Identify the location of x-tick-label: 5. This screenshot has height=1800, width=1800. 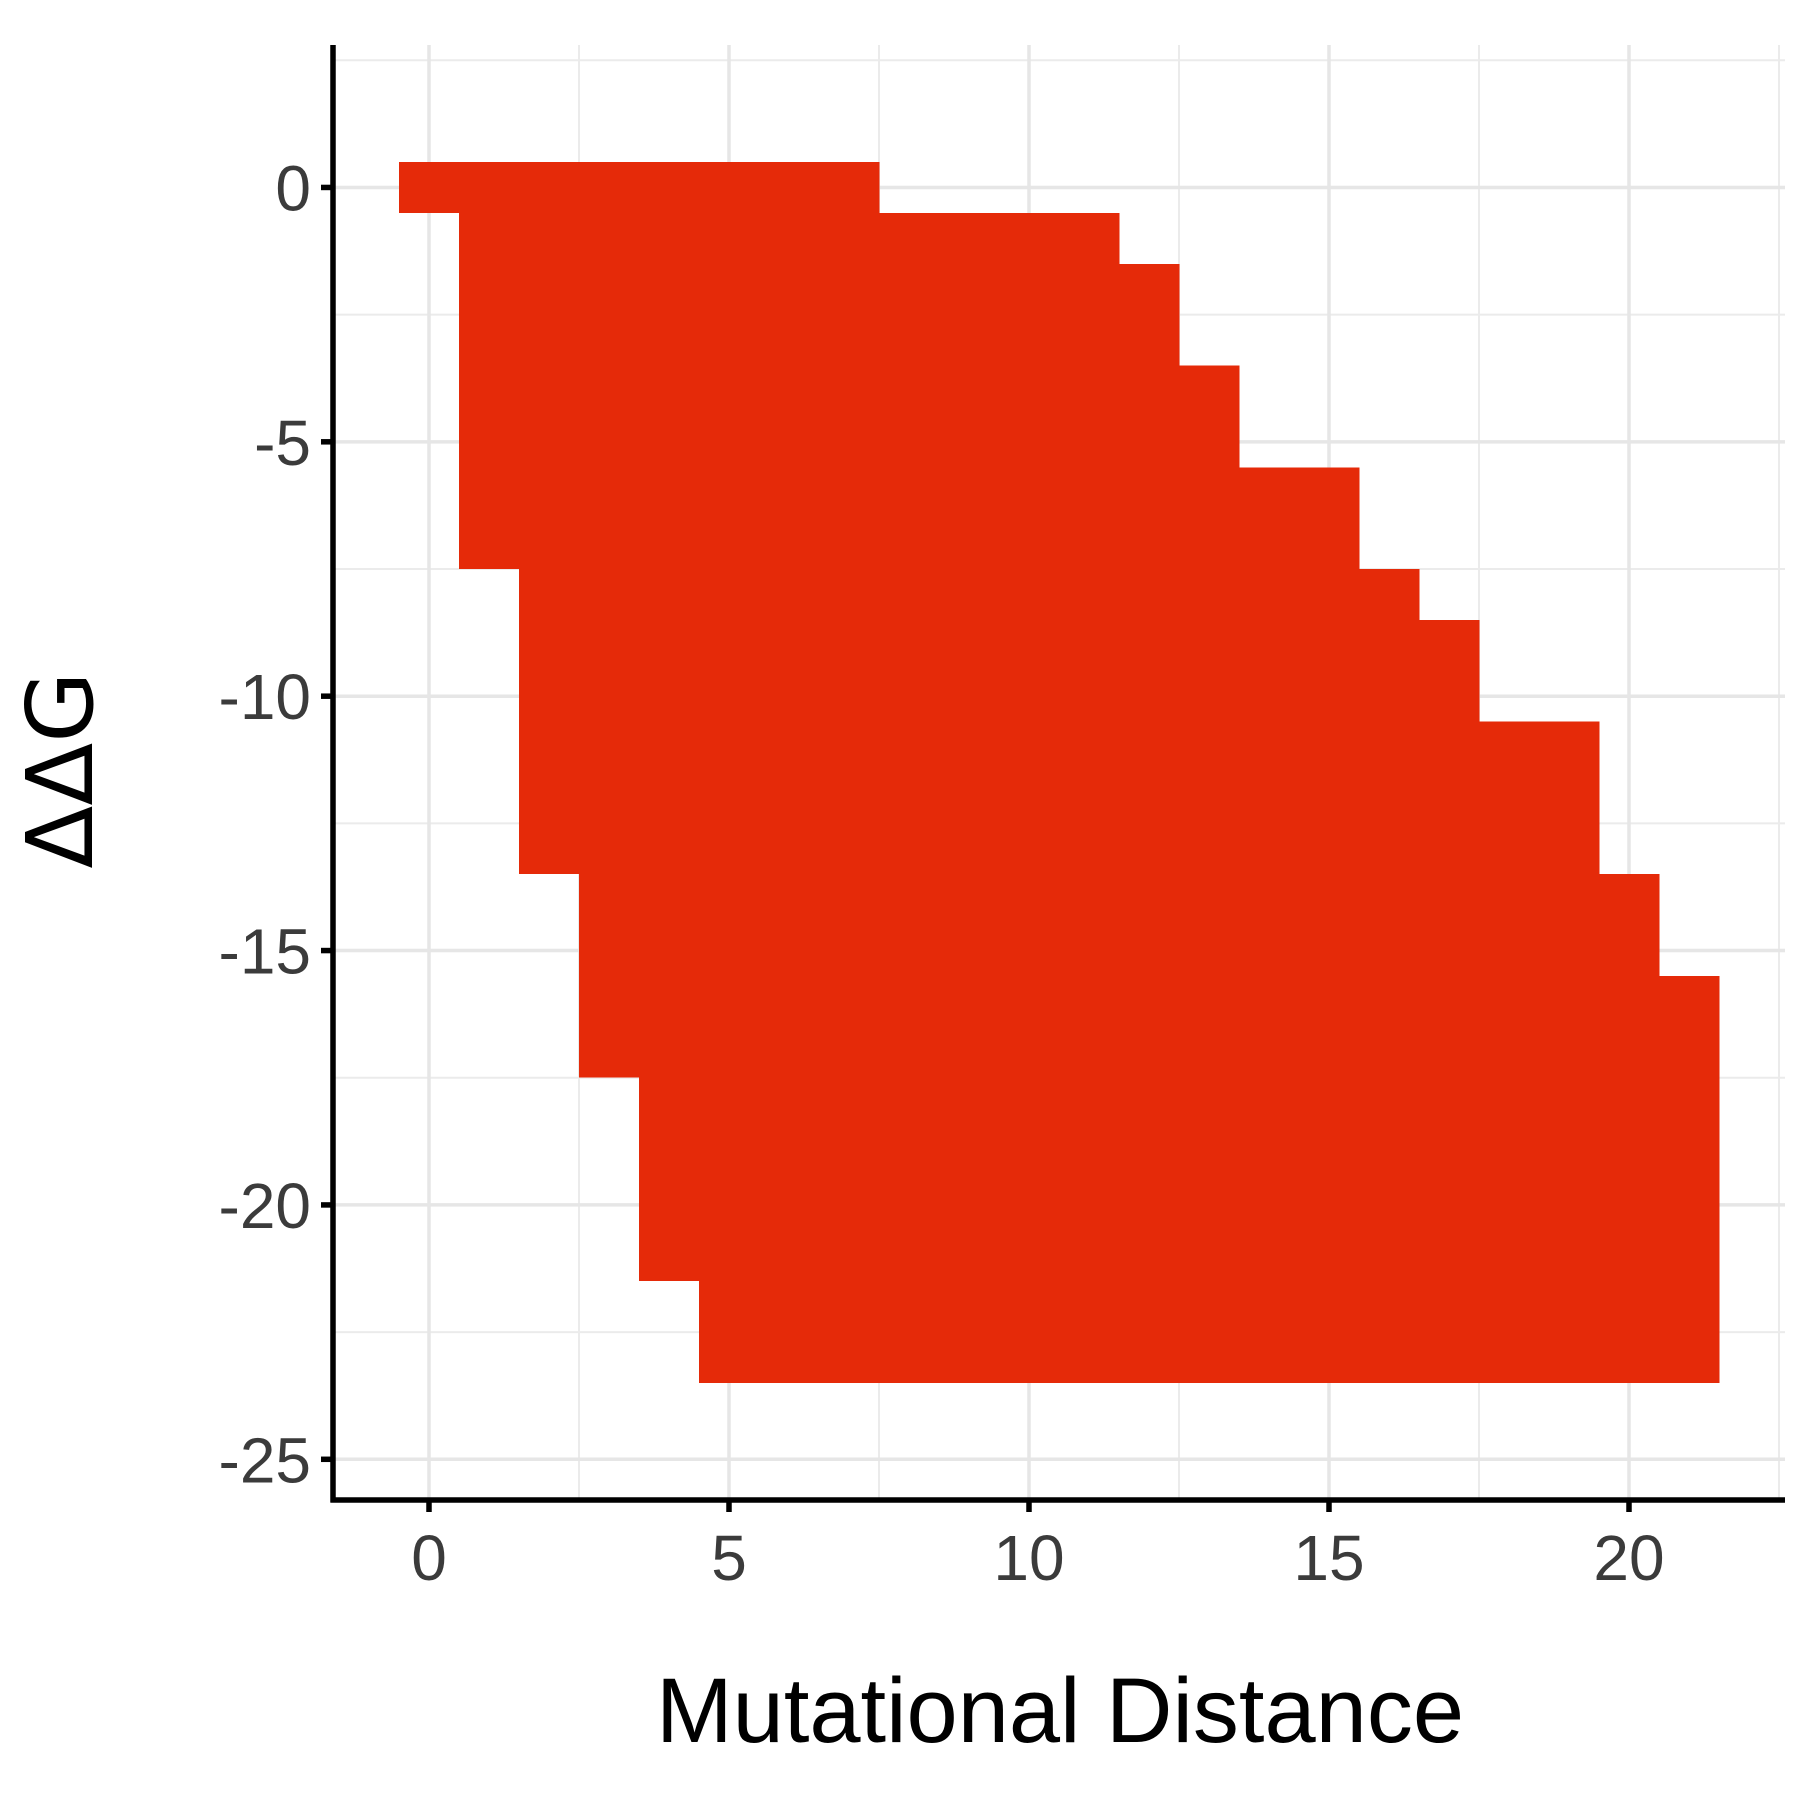
(729, 1558).